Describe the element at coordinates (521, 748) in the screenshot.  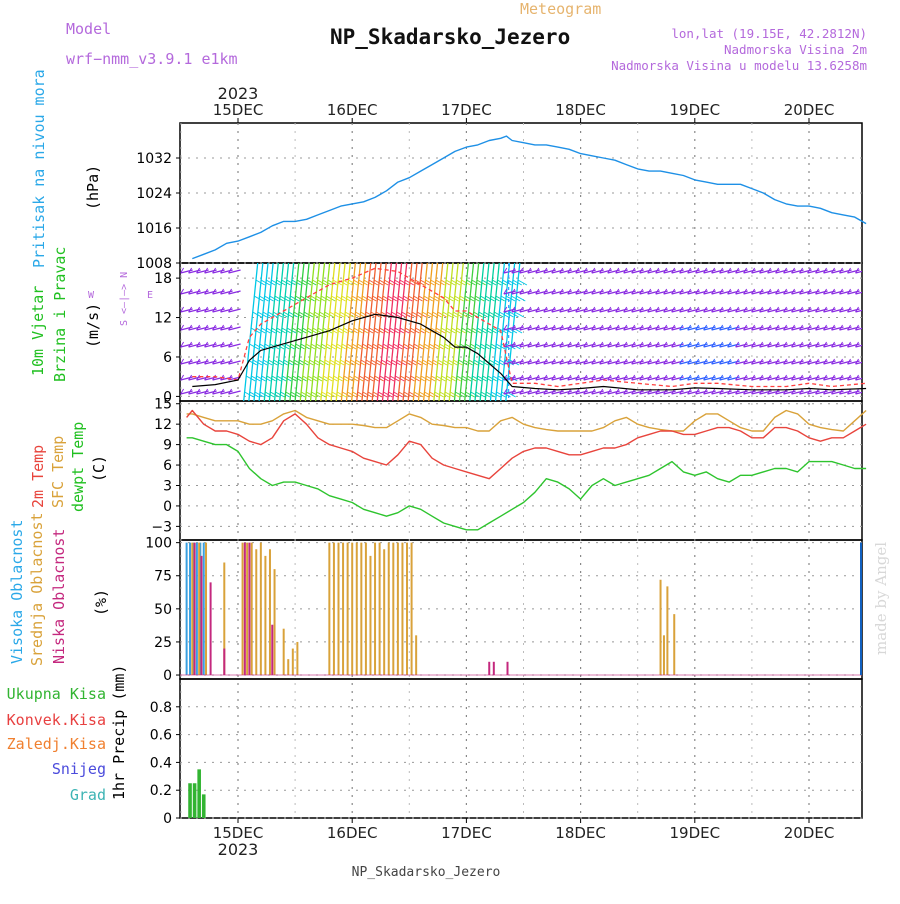
I see `precip-panel-frame` at that location.